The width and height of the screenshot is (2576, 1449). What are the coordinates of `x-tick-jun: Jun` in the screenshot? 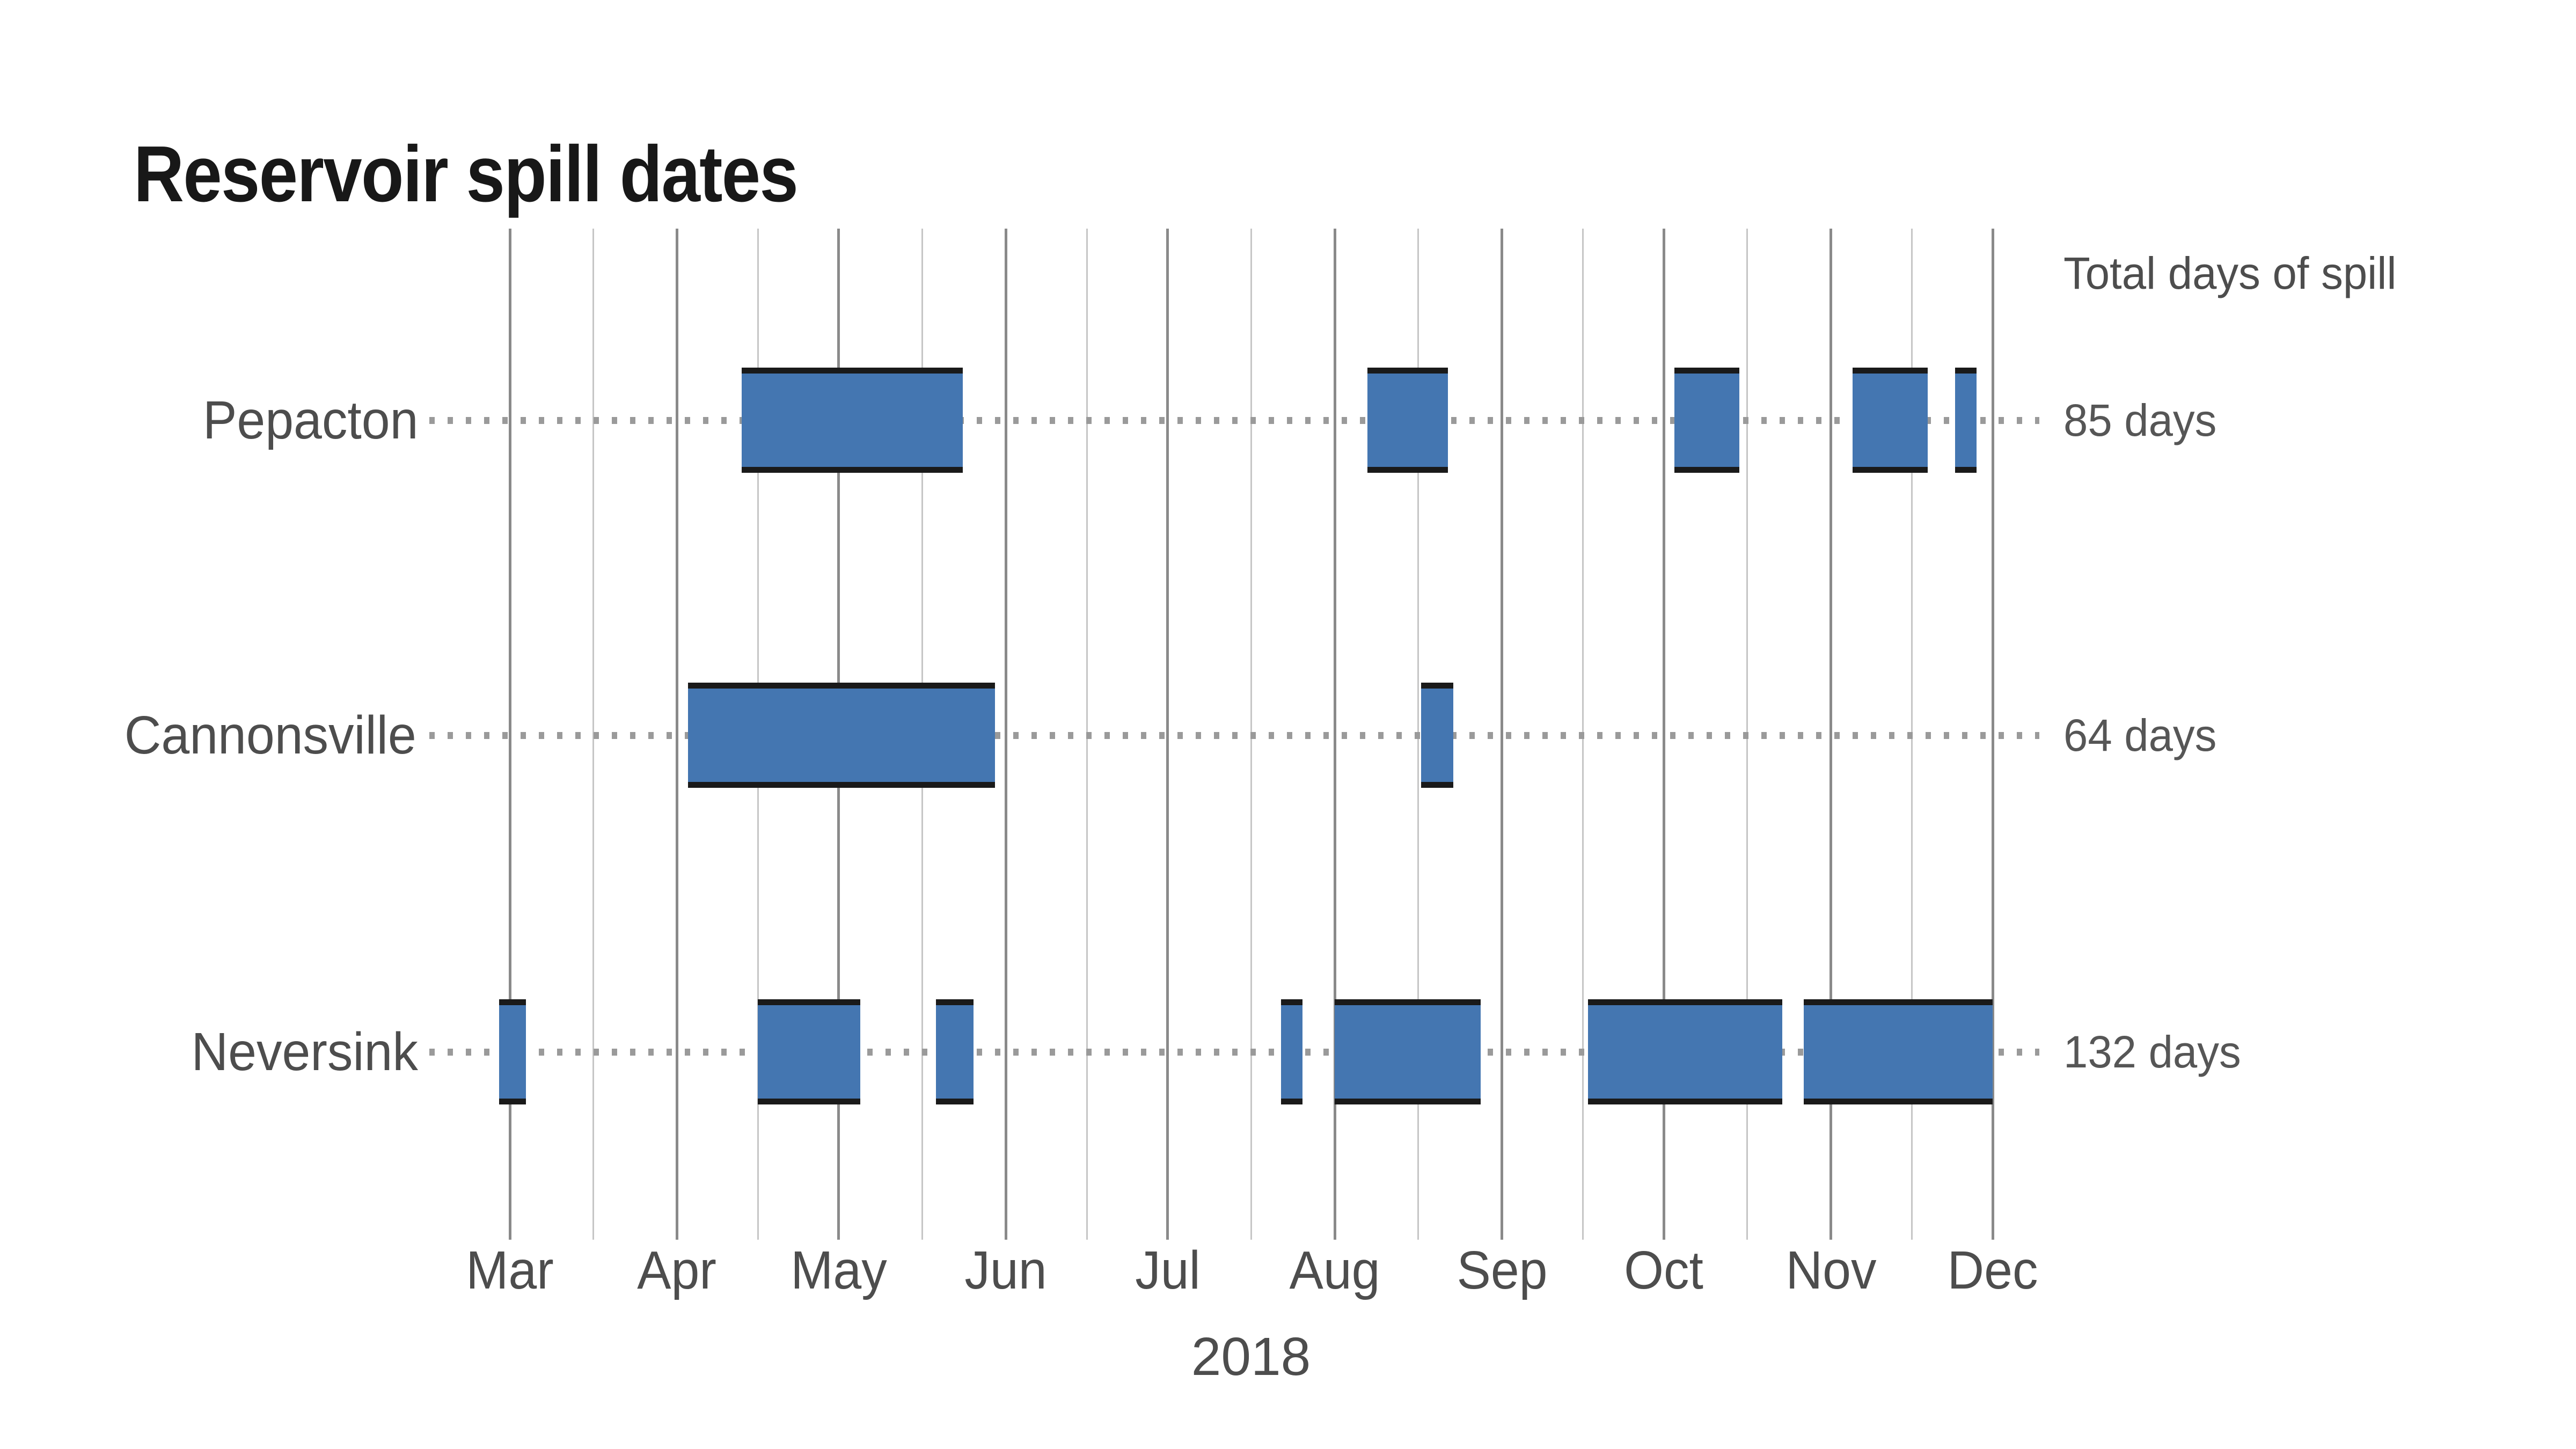 It's located at (1005, 1270).